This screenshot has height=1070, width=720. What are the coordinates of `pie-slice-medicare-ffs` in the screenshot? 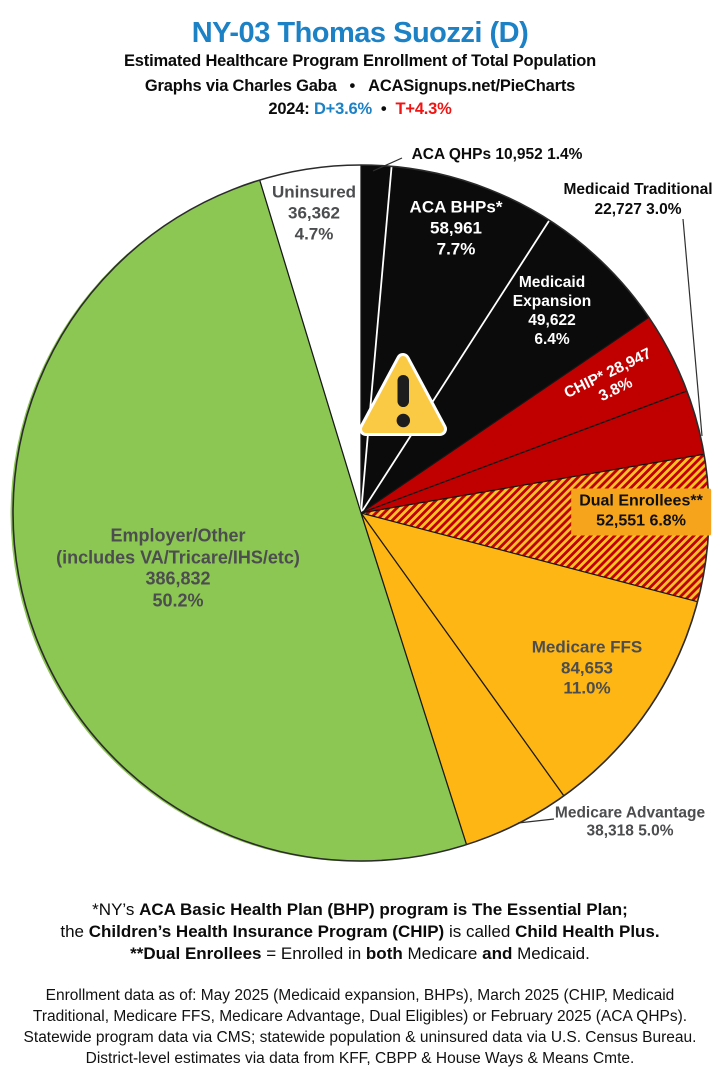 It's located at (529, 654).